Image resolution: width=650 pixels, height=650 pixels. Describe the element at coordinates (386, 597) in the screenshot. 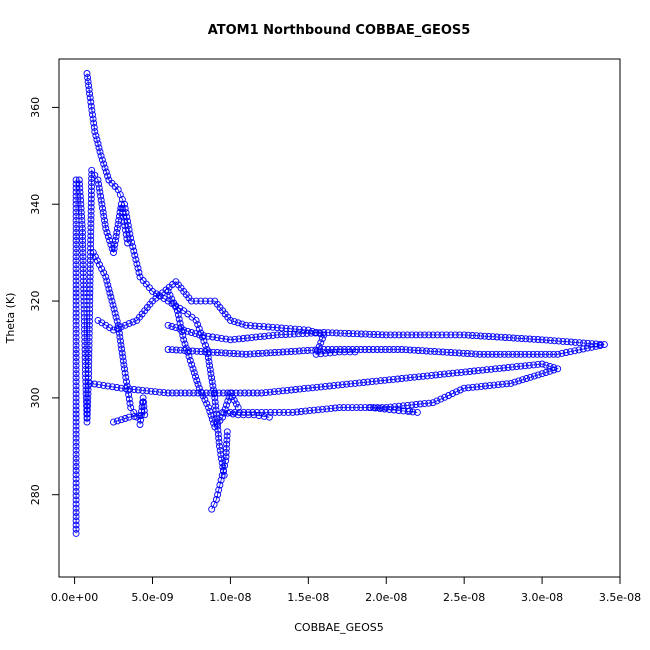

I see `x-tick-label: 2.0e-08` at that location.